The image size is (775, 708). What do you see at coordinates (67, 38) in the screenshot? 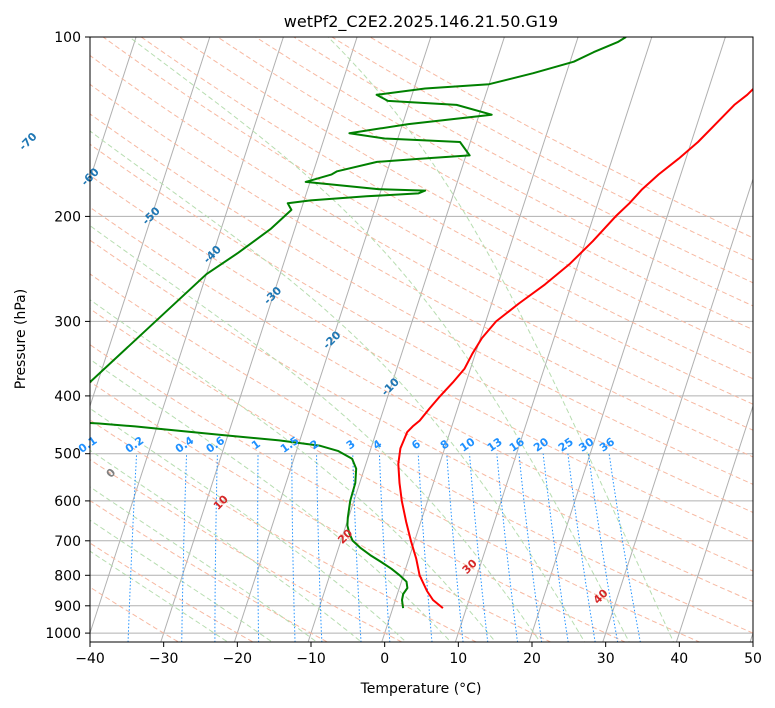
I see `y-tick-label: 100` at bounding box center [67, 38].